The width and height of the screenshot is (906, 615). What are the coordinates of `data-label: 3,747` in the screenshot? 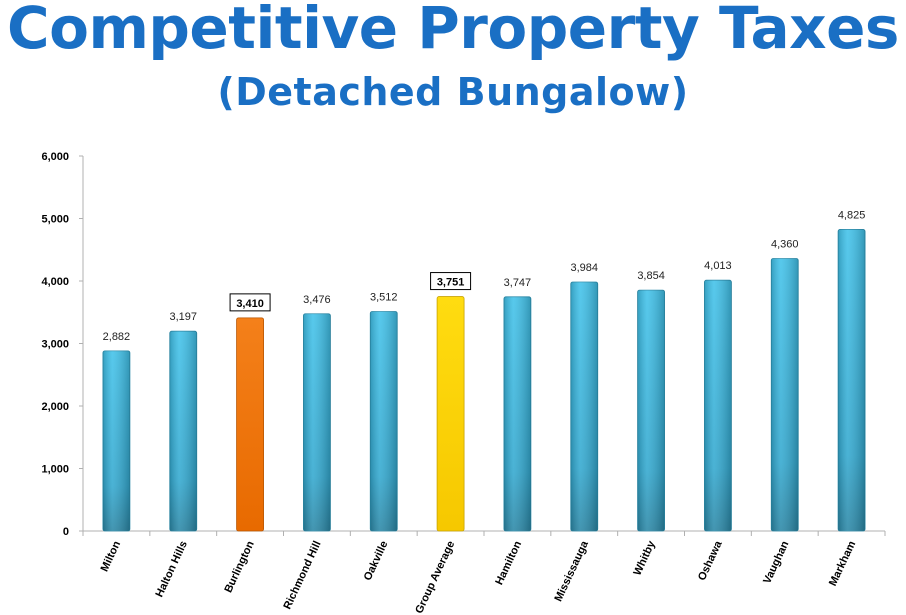 It's located at (518, 283).